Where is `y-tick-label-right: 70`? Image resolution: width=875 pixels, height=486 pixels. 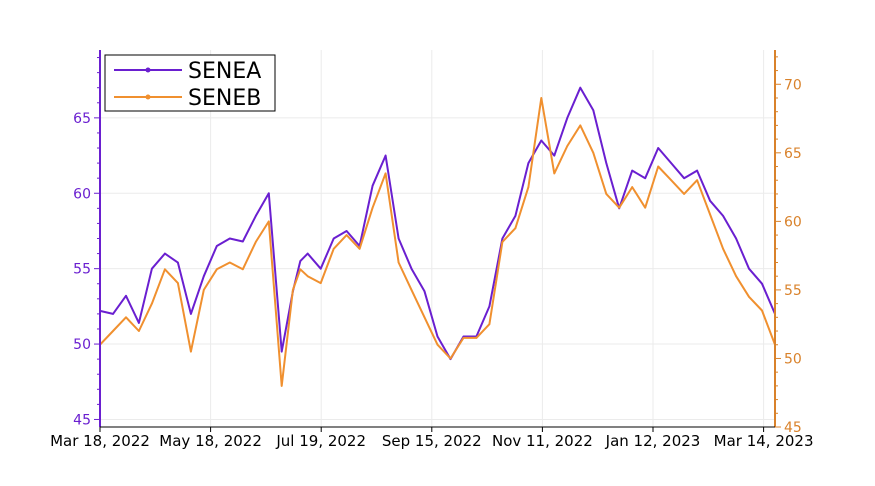 y-tick-label-right: 70 is located at coordinates (793, 85).